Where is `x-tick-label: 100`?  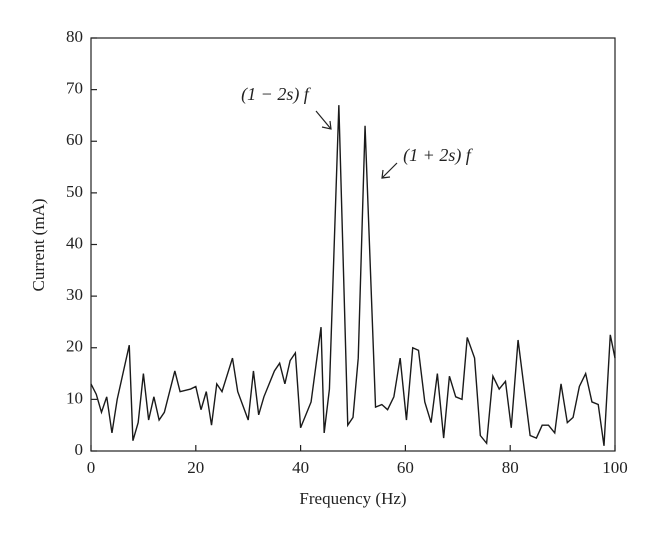
x-tick-label: 100 is located at coordinates (615, 467).